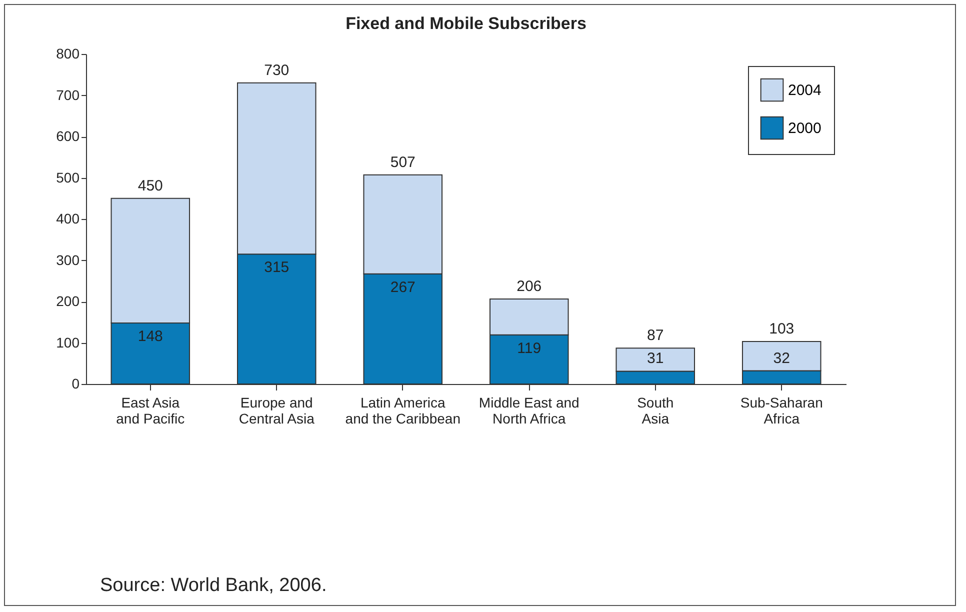 Image resolution: width=966 pixels, height=612 pixels. Describe the element at coordinates (150, 336) in the screenshot. I see `data-label: 148` at that location.